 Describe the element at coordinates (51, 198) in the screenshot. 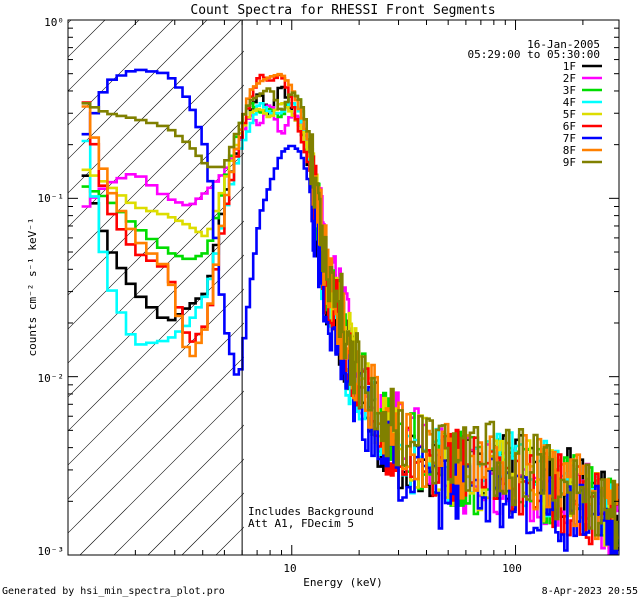

I see `y-tick-label: 10⁻¹` at that location.